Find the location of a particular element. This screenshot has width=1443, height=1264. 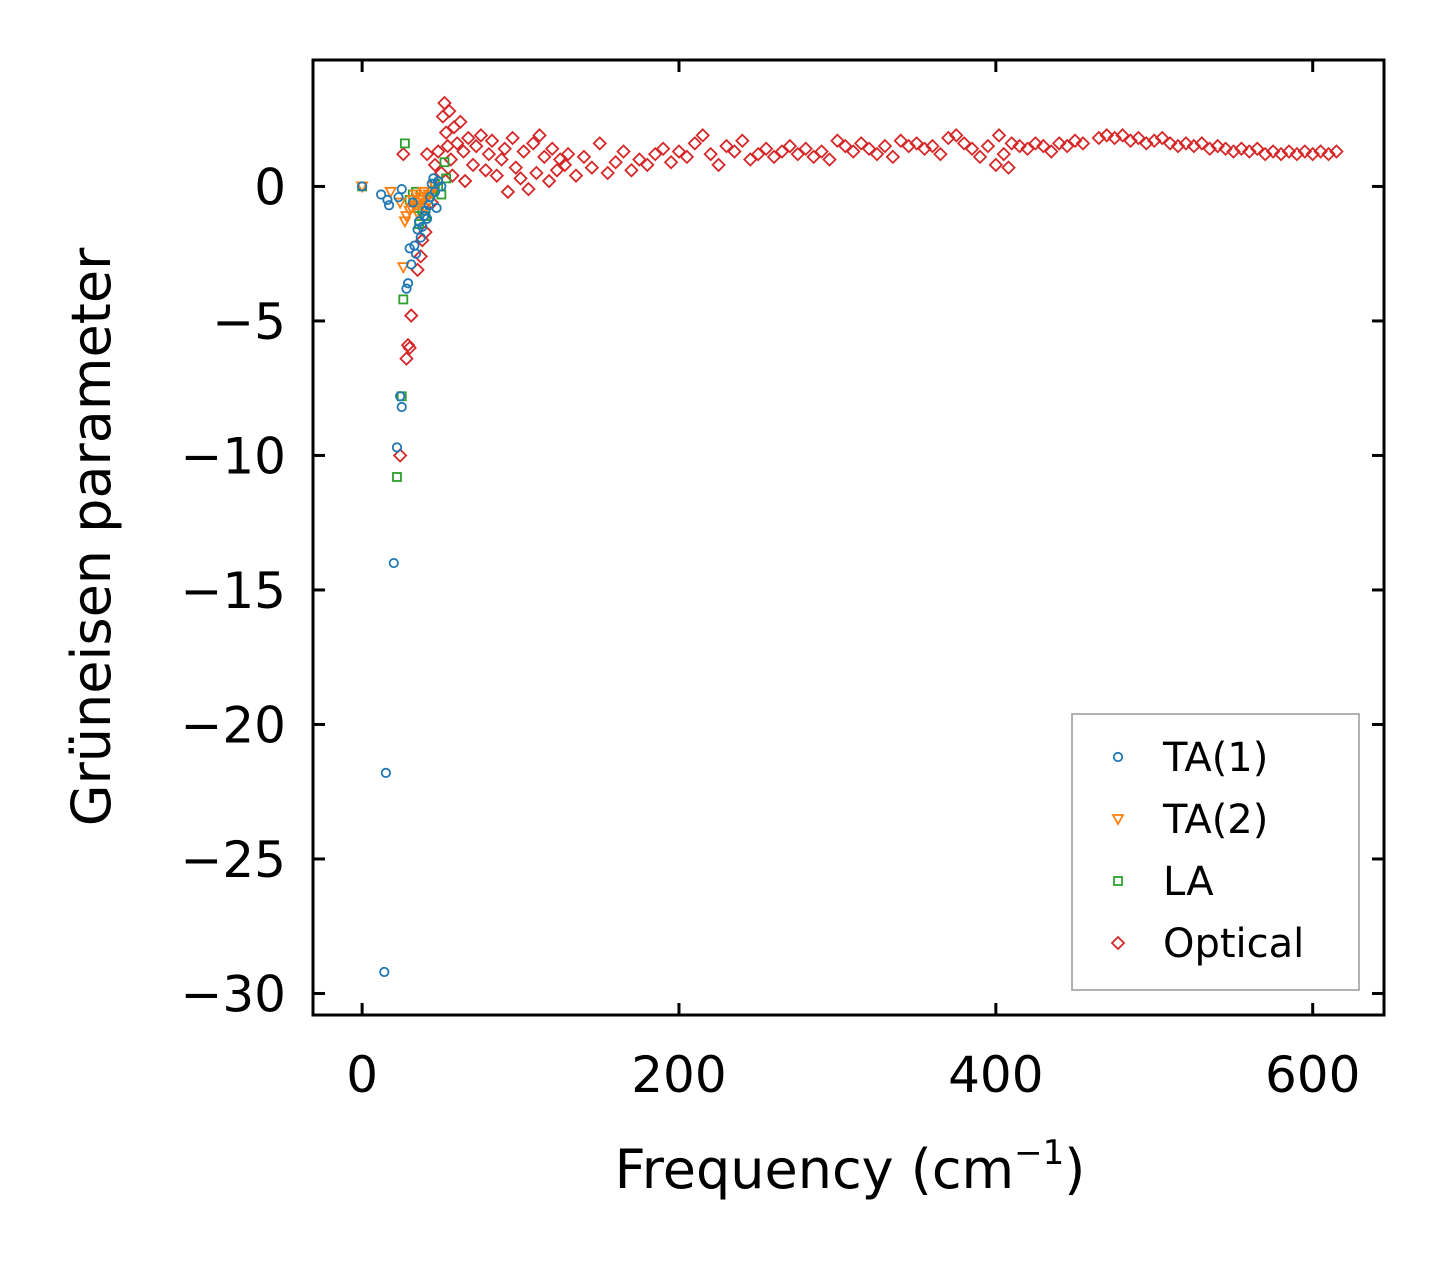

legend: TA(1) TA(2) LA Optical is located at coordinates (1215, 852).